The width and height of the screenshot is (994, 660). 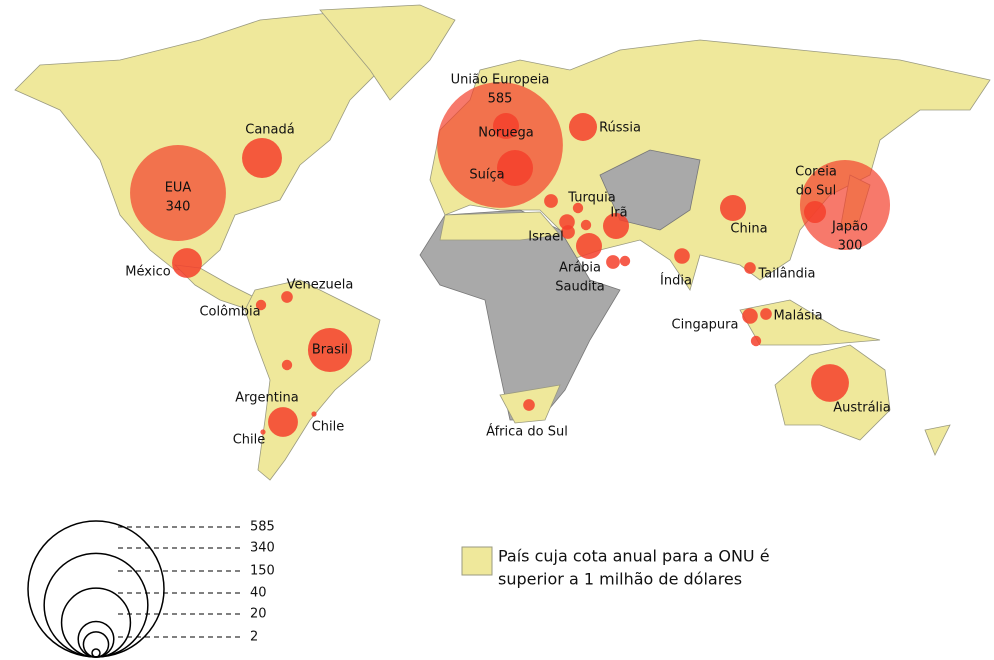 What do you see at coordinates (862, 408) in the screenshot?
I see `country-label: Austrália` at bounding box center [862, 408].